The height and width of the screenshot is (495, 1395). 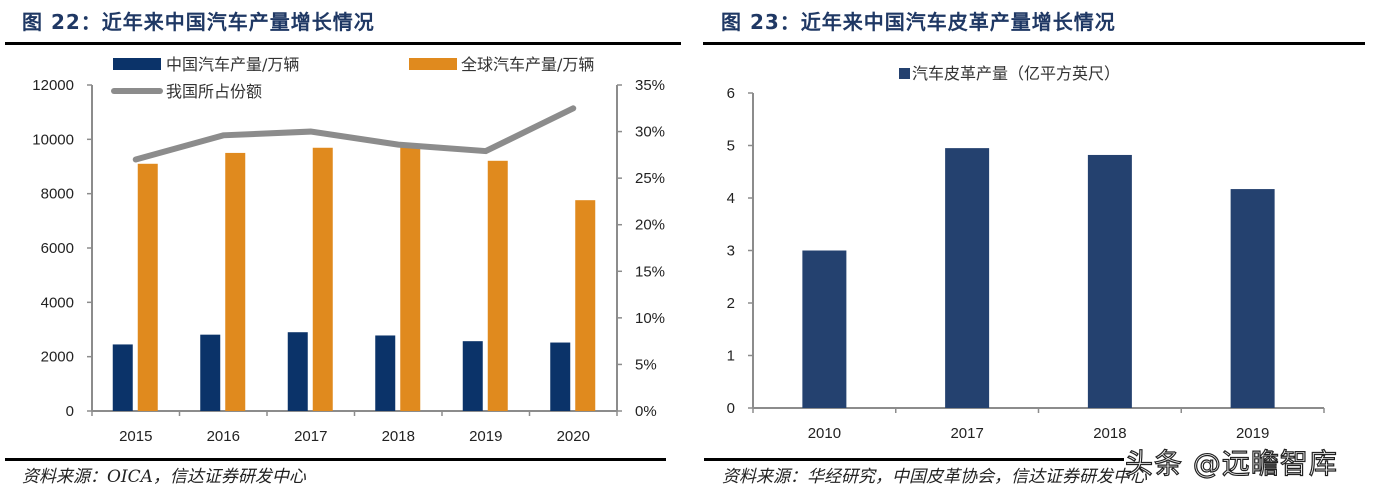 What do you see at coordinates (650, 318) in the screenshot?
I see `right-y-tick-label: 10%` at bounding box center [650, 318].